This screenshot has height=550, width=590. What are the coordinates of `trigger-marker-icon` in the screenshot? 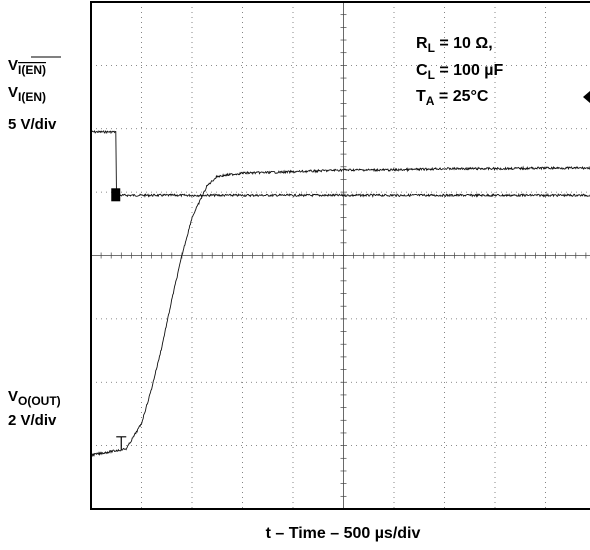 It's located at (586, 97).